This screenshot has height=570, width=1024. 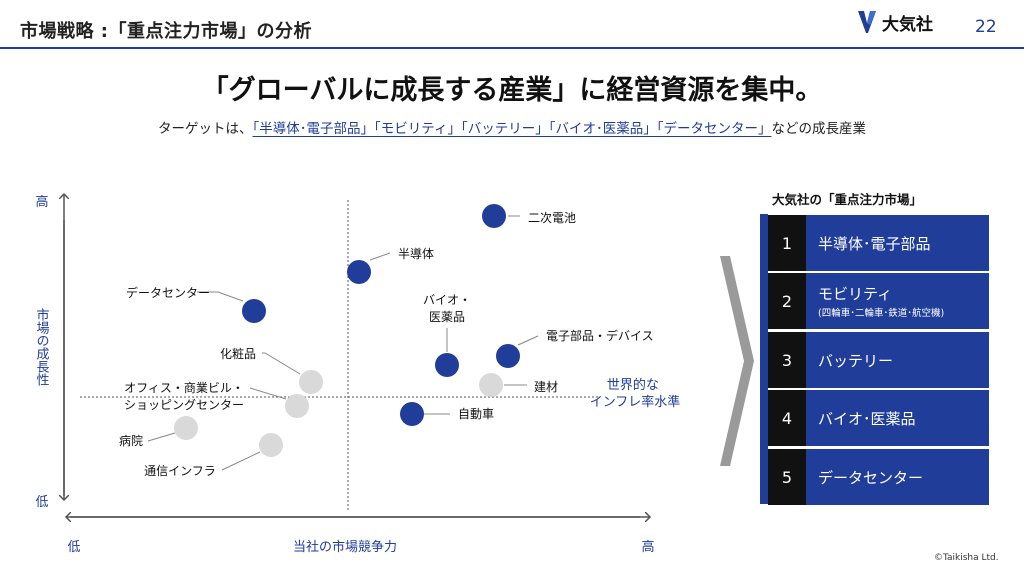 I want to click on inflation-reference-label: 世界的な インフレ率水準, so click(x=635, y=393).